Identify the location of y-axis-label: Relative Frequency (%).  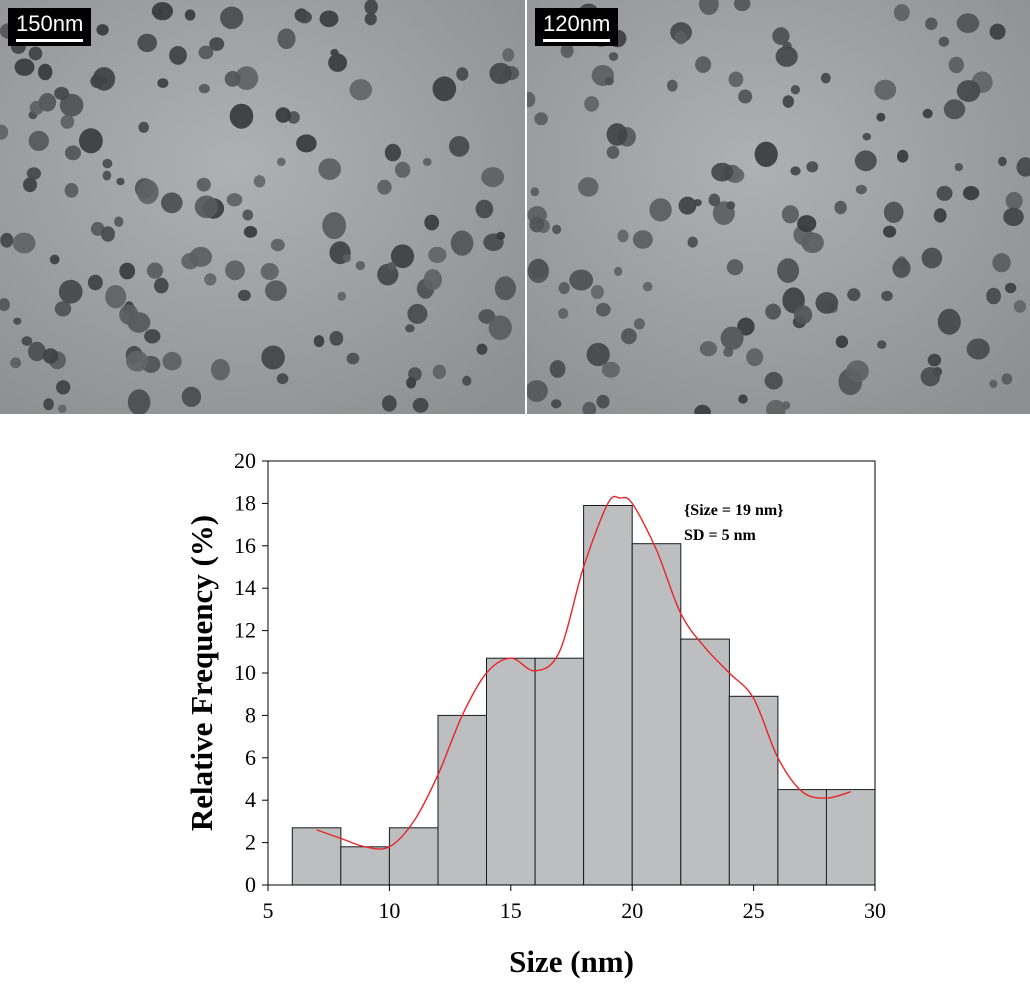
(201, 673).